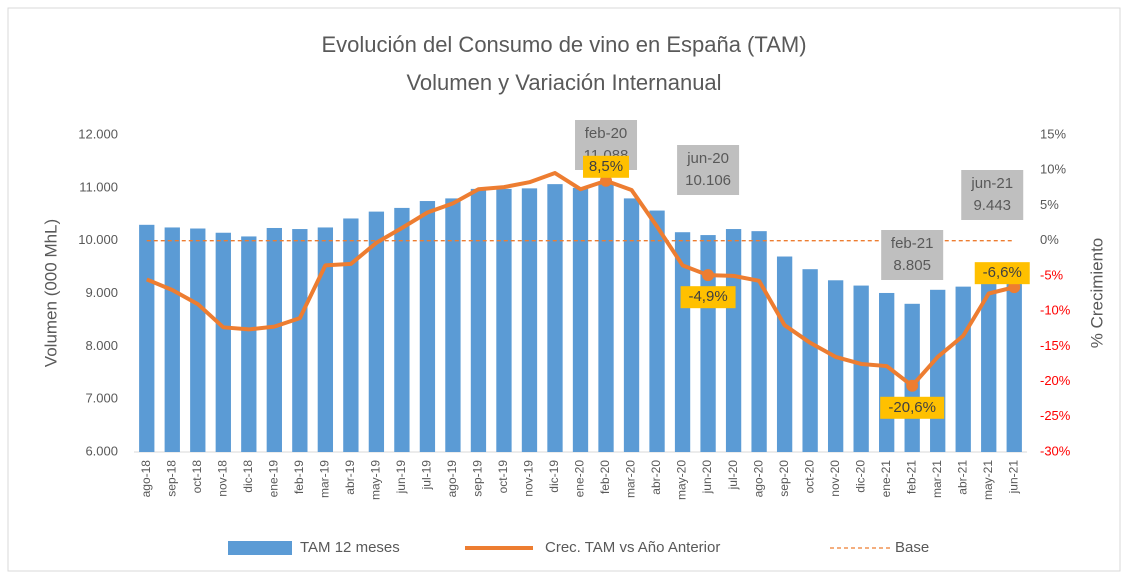 This screenshot has width=1128, height=584. I want to click on x-tick-label: abr-19, so click(350, 477).